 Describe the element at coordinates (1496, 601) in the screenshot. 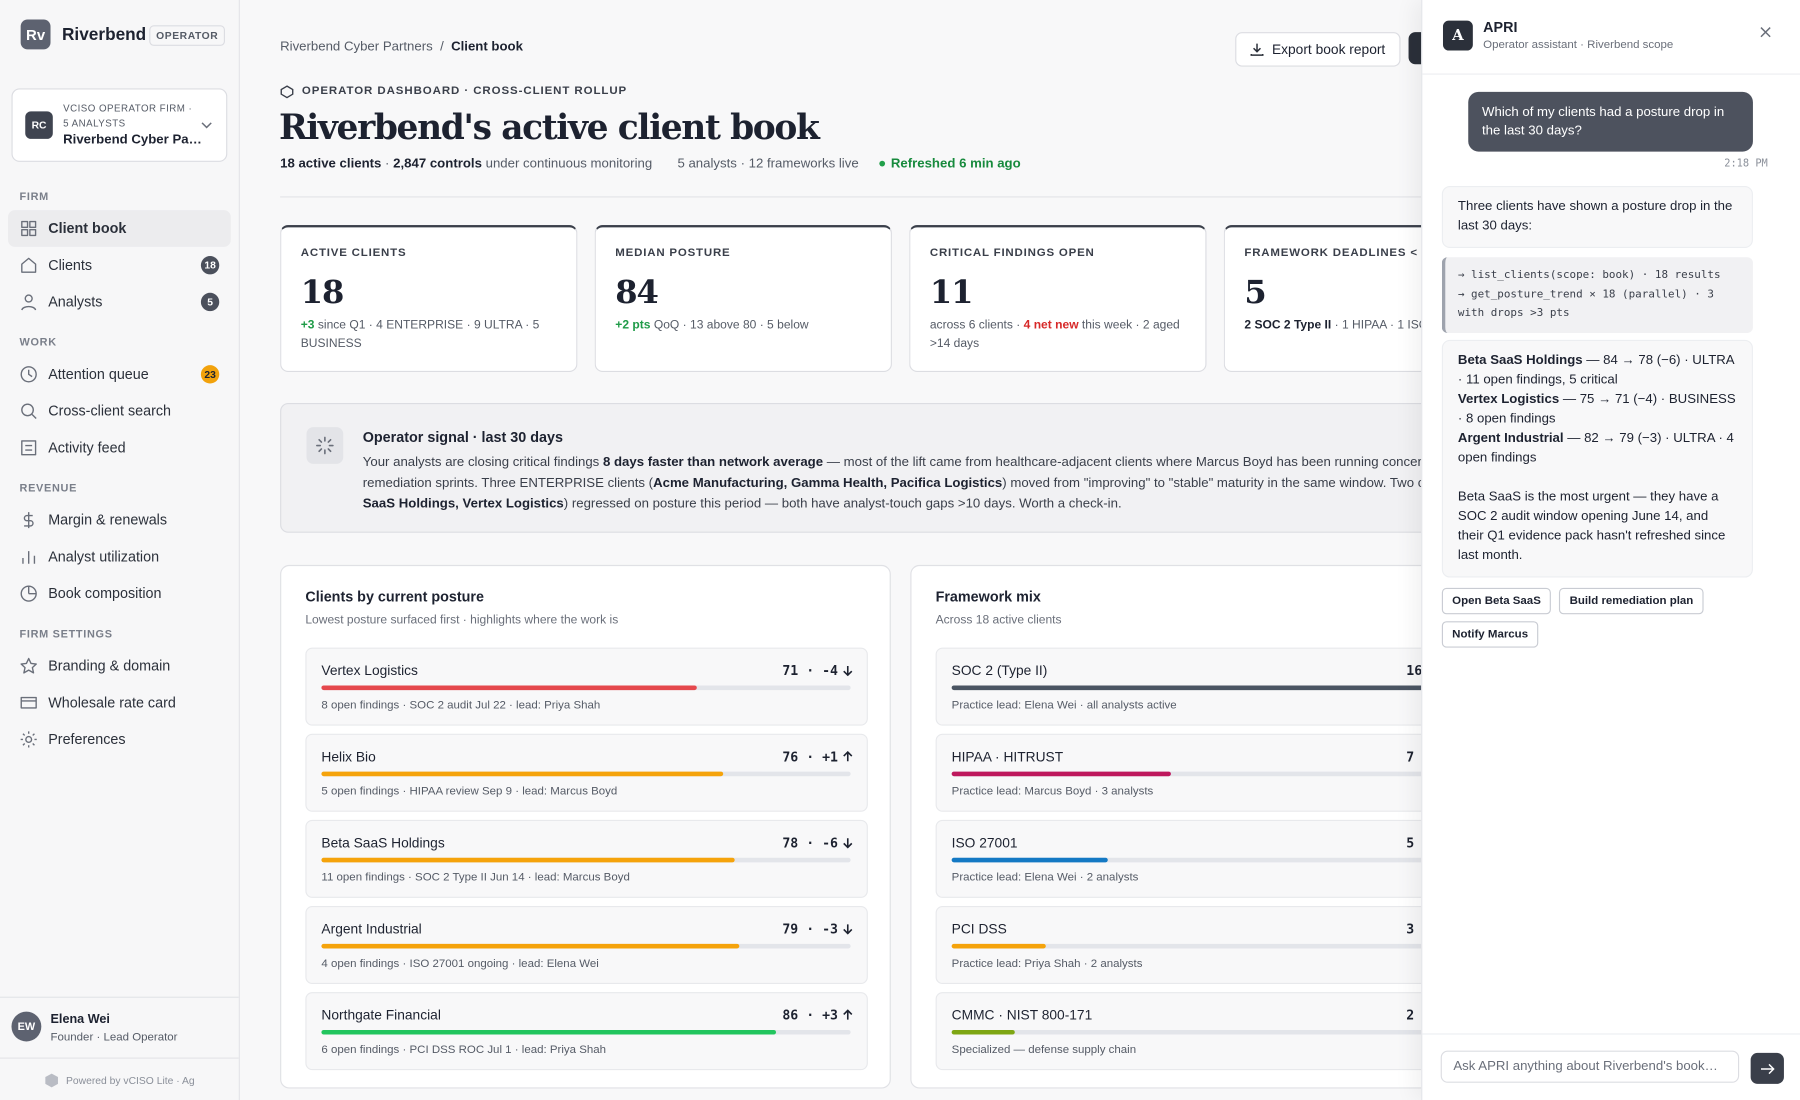

I see `action-chip: Open Beta SaaS` at that location.